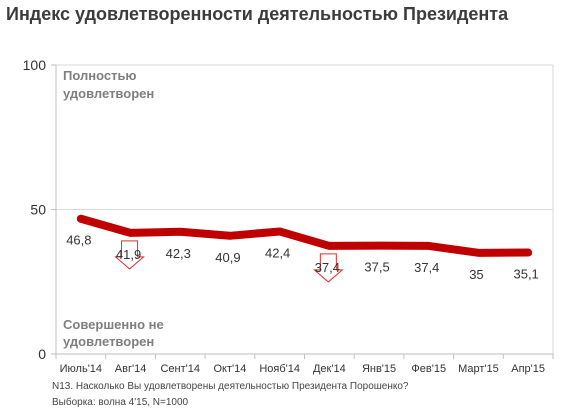 Image resolution: width=577 pixels, height=415 pixels. I want to click on series-line, so click(304, 235).